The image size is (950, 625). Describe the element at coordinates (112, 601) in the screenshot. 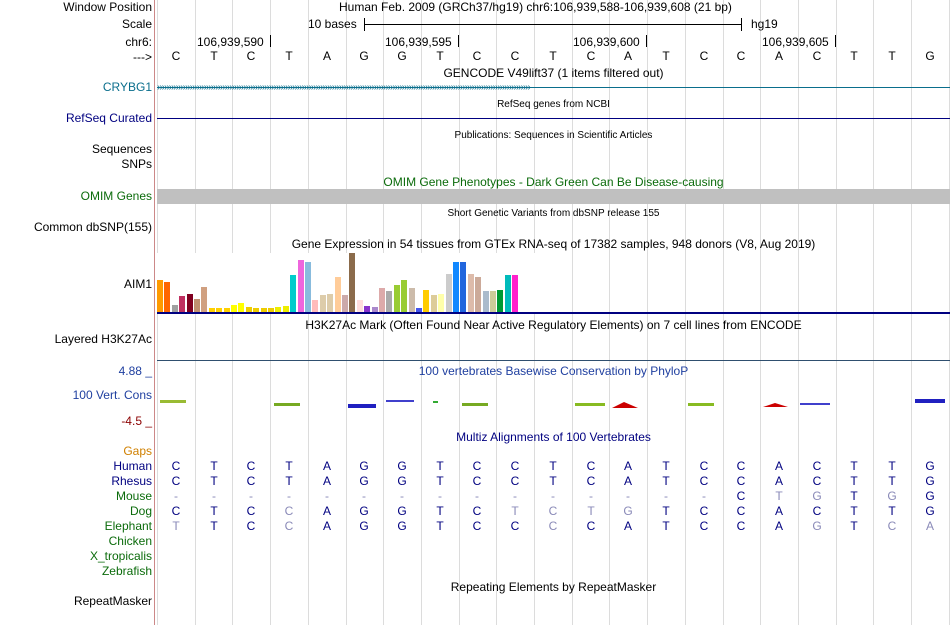

I see `repeatmasker-track-label: RepeatMasker` at that location.